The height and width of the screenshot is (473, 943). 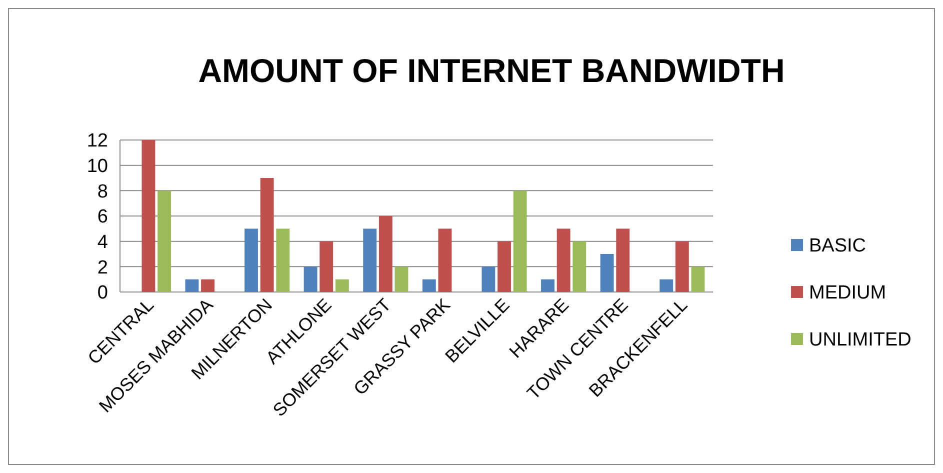 What do you see at coordinates (102, 242) in the screenshot?
I see `y-tick-label: 4` at bounding box center [102, 242].